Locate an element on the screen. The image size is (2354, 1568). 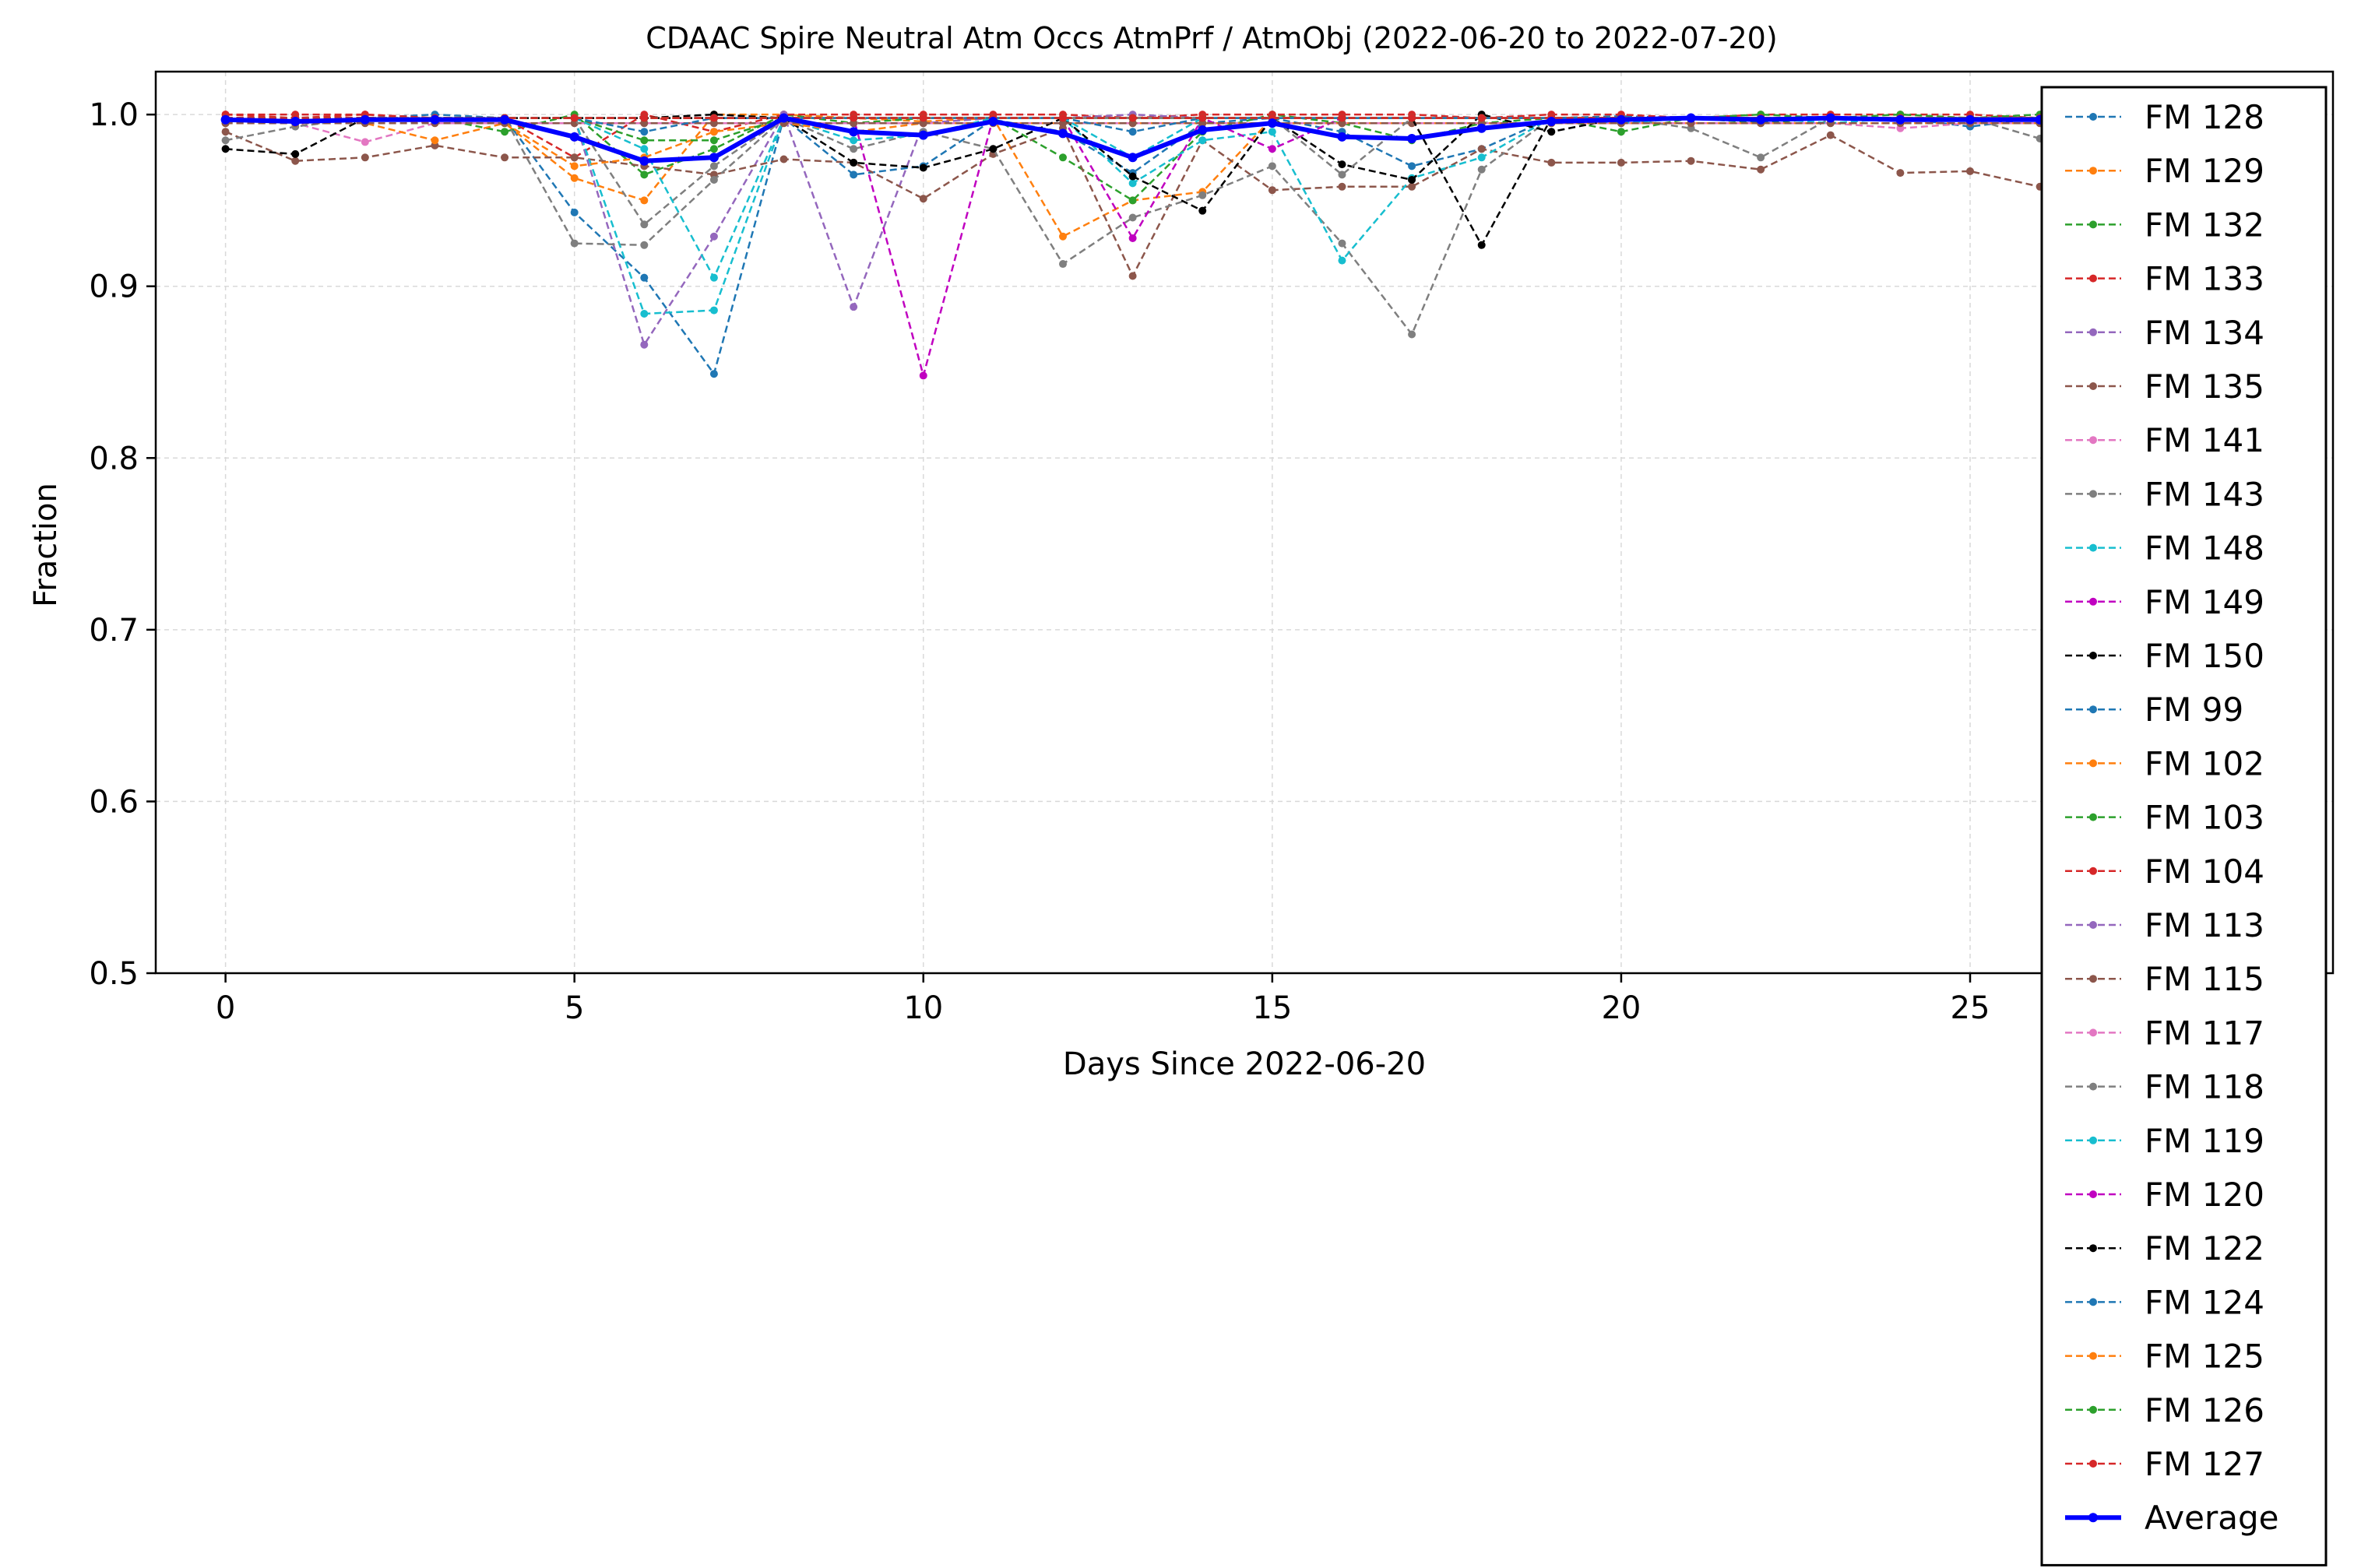
legend-entry: FM 132 is located at coordinates (2164, 225).